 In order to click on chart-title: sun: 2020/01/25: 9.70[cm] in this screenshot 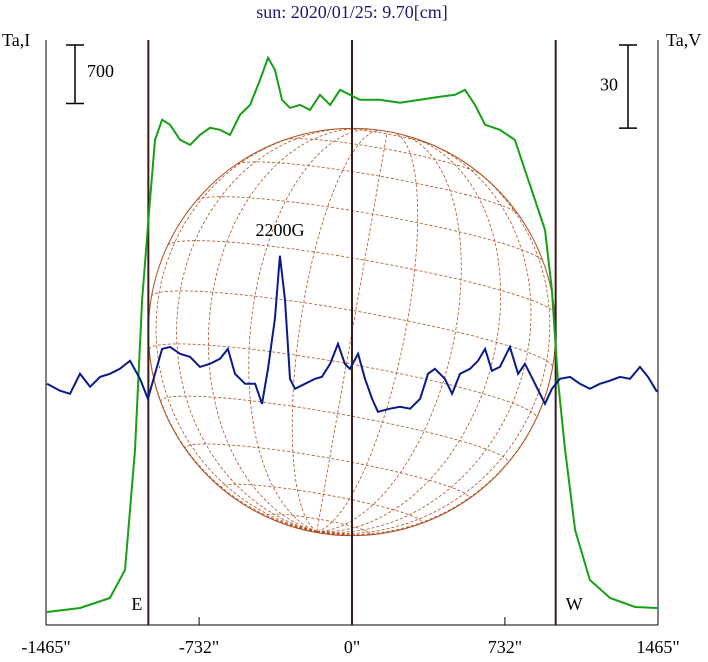, I will do `click(352, 12)`.